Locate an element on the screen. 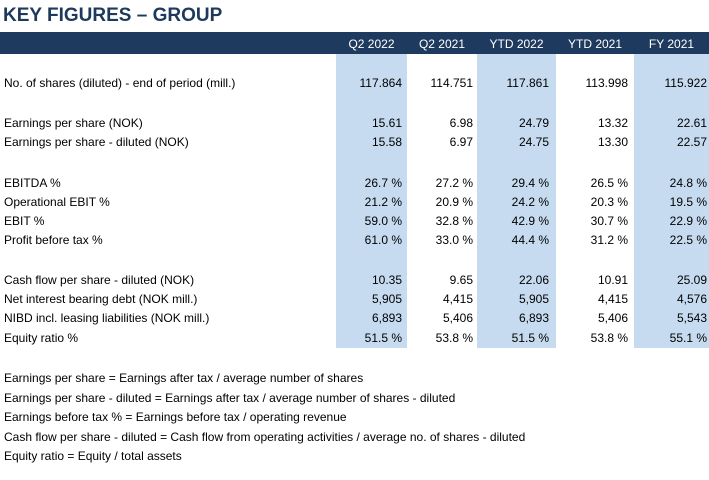 This screenshot has width=709, height=480. cell-value: 21.2 % is located at coordinates (383, 202).